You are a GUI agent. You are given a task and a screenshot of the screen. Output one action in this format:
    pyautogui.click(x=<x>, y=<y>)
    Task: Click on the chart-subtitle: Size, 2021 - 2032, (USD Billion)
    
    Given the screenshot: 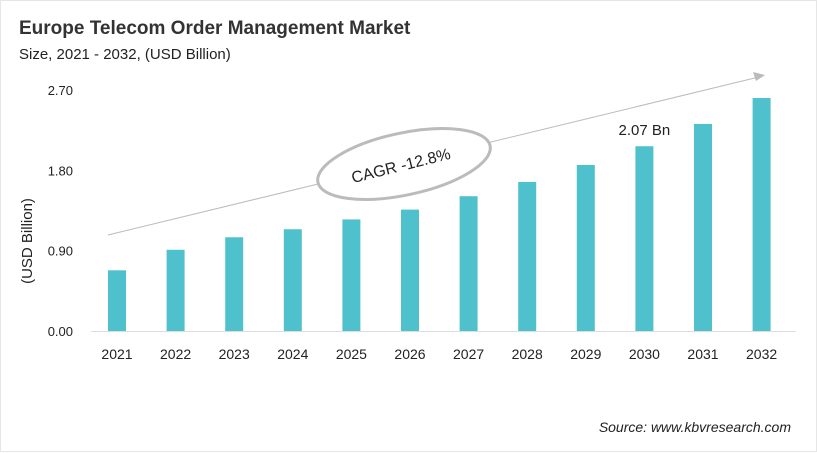 What is the action you would take?
    pyautogui.click(x=125, y=54)
    